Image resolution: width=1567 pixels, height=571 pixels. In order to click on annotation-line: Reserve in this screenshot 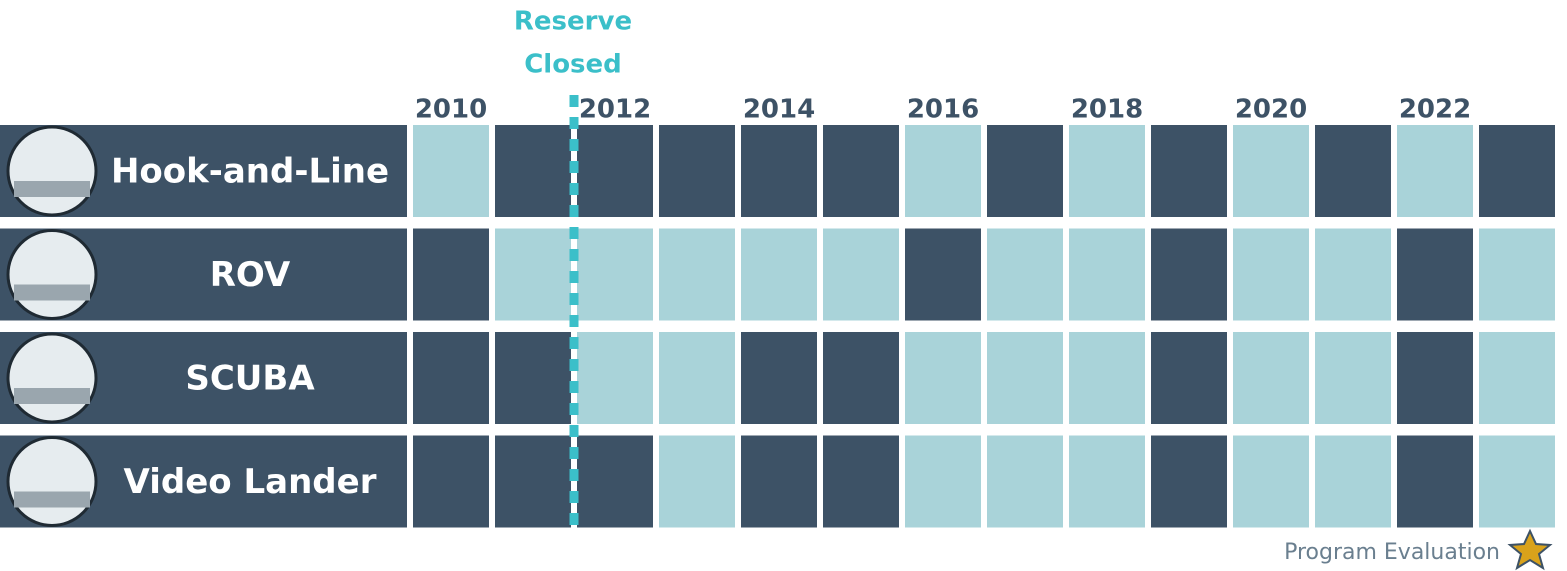, I will do `click(573, 22)`.